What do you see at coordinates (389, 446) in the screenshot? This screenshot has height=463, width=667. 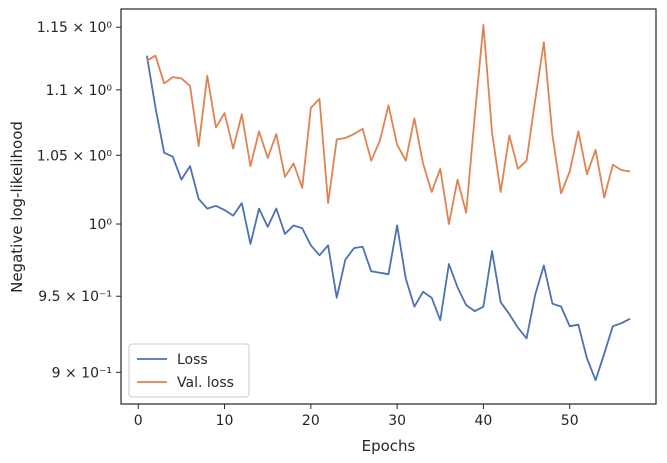 I see `x-axis-label: Epochs` at bounding box center [389, 446].